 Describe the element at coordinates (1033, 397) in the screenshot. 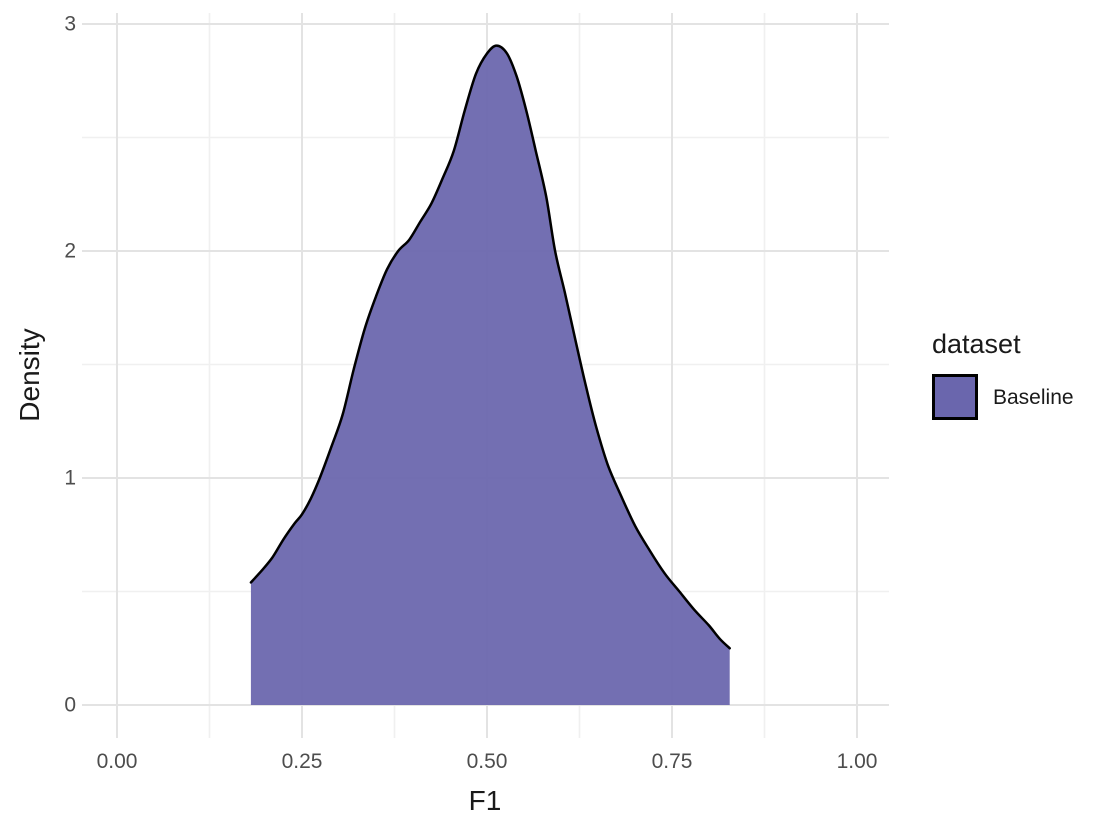

I see `legend-entry-label: Baseline` at that location.